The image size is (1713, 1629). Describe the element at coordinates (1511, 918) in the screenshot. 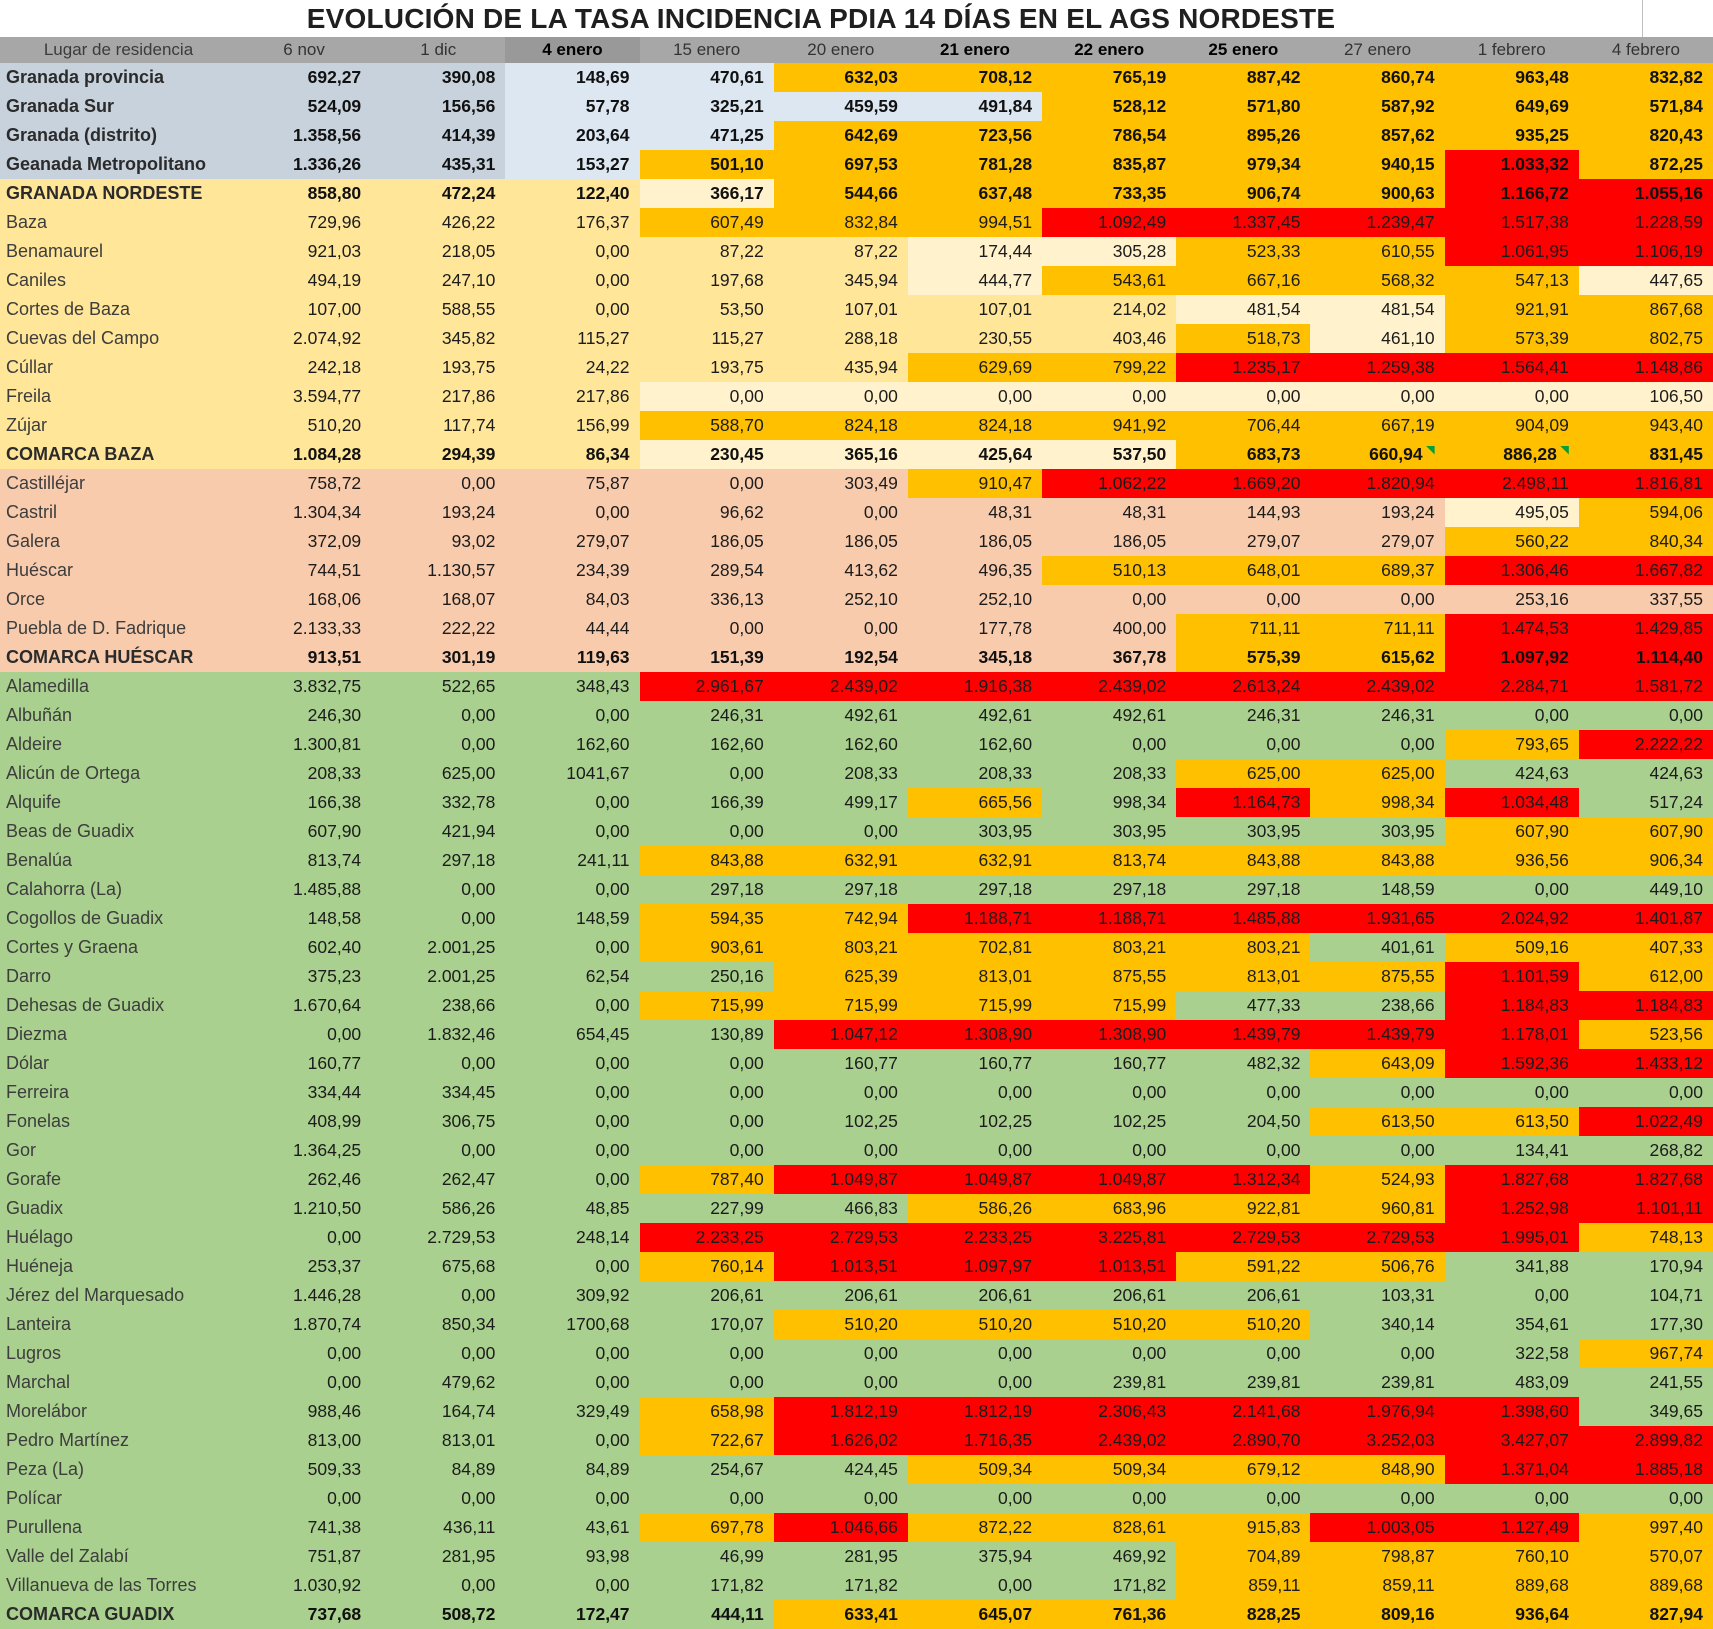

I see `value-cell: 2.024,92` at that location.